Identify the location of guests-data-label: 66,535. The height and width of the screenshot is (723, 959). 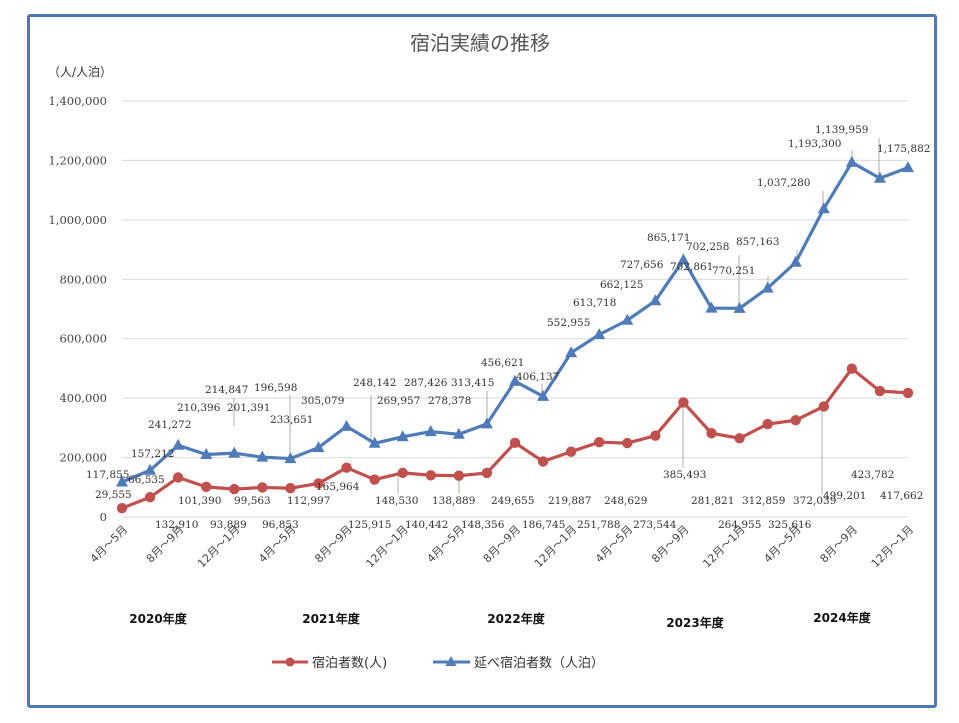
(146, 480).